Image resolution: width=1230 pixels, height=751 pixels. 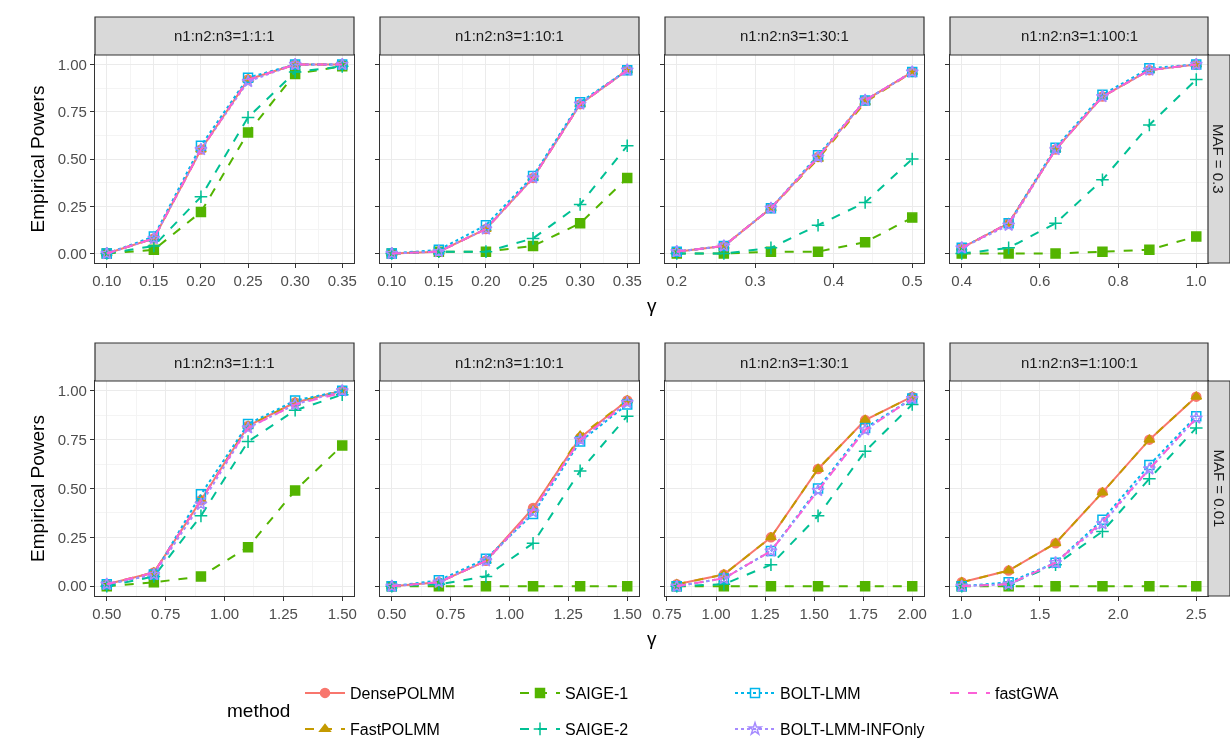 I want to click on x-tick-label: 1.75, so click(x=863, y=614).